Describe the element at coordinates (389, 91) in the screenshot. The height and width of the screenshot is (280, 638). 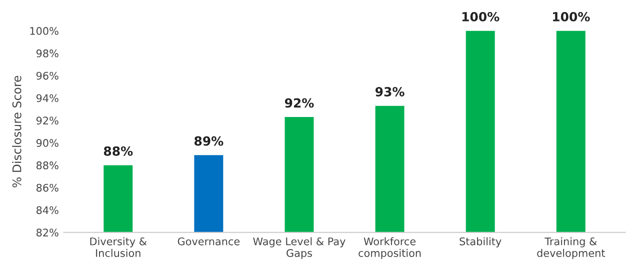
I see `data-label: 93%` at that location.